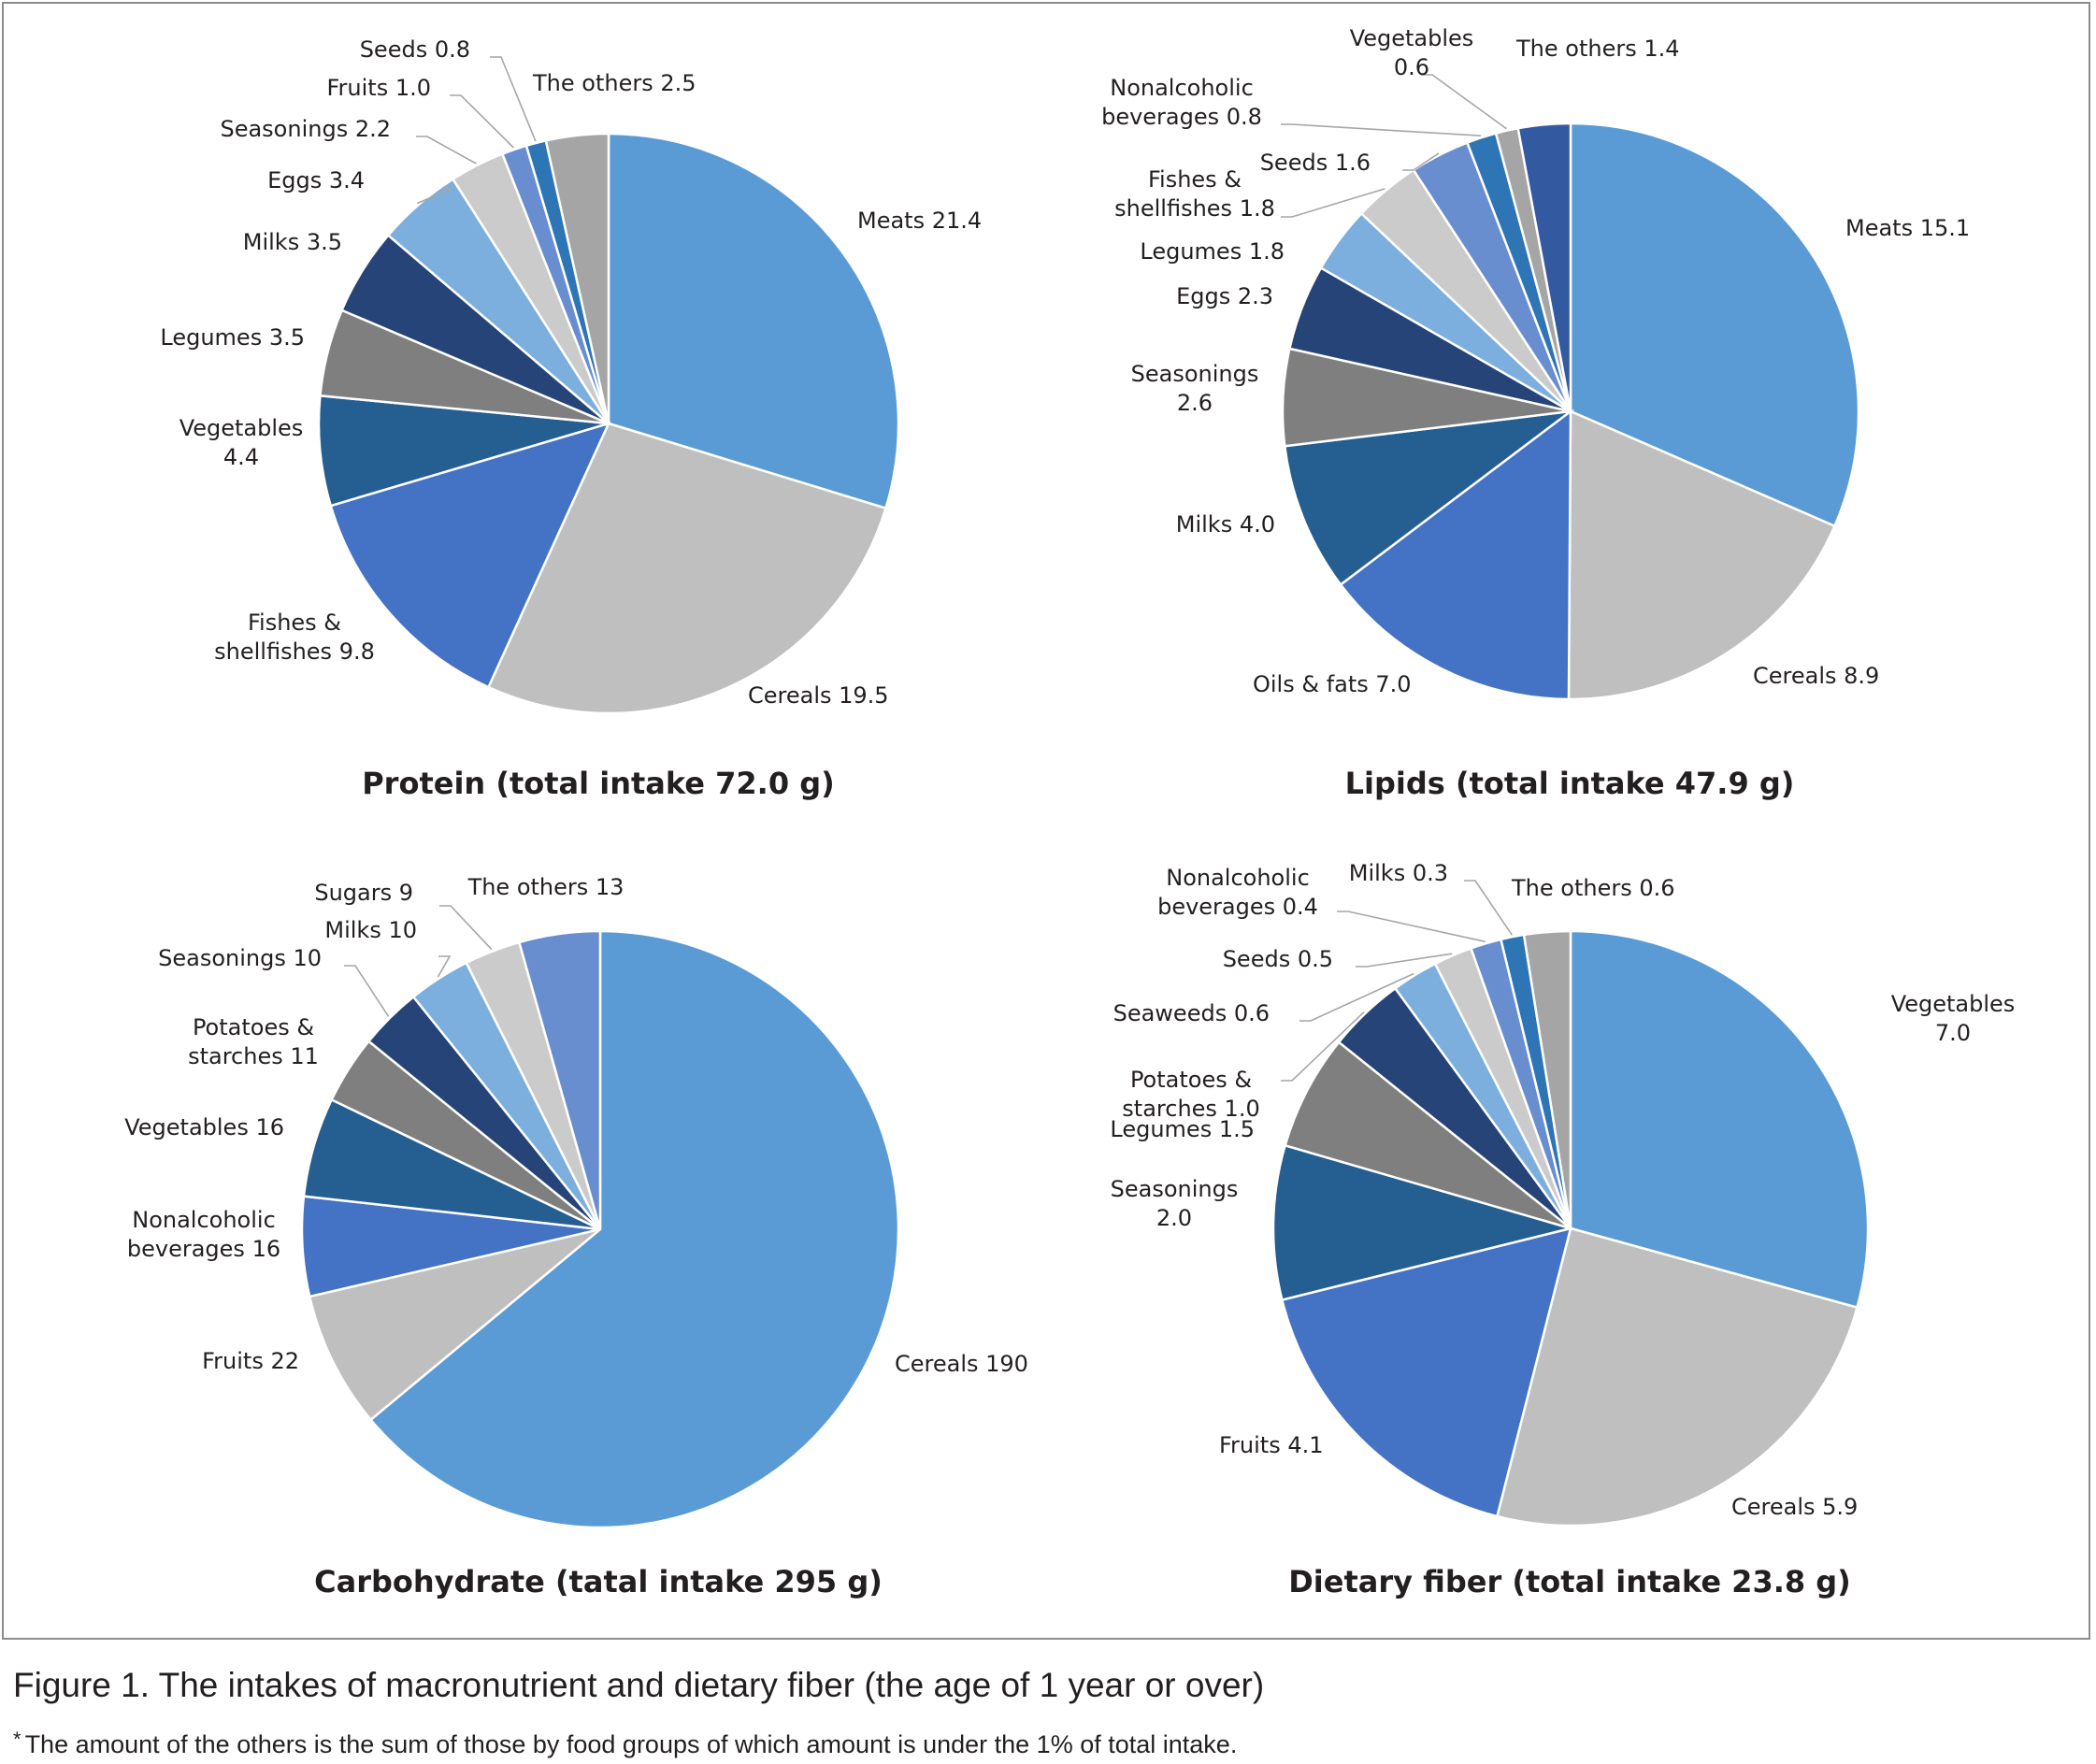 Image resolution: width=2096 pixels, height=1764 pixels. Describe the element at coordinates (1677, 1376) in the screenshot. I see `fiber-slice-cereals` at that location.